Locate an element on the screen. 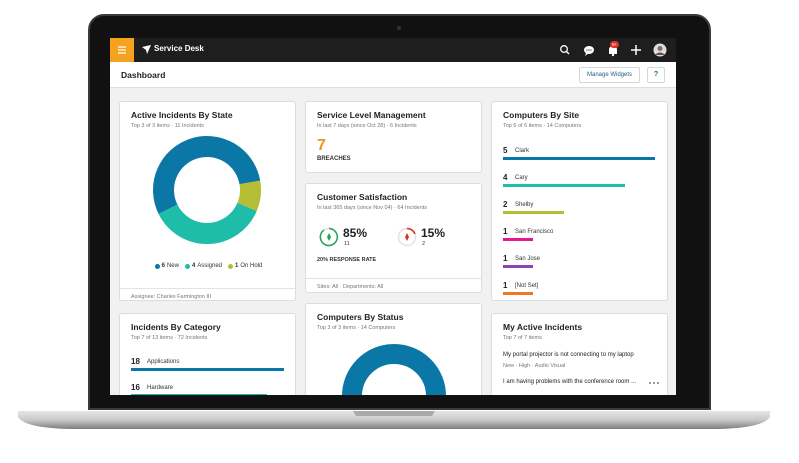 The height and width of the screenshot is (463, 799). camera is located at coordinates (399, 28).